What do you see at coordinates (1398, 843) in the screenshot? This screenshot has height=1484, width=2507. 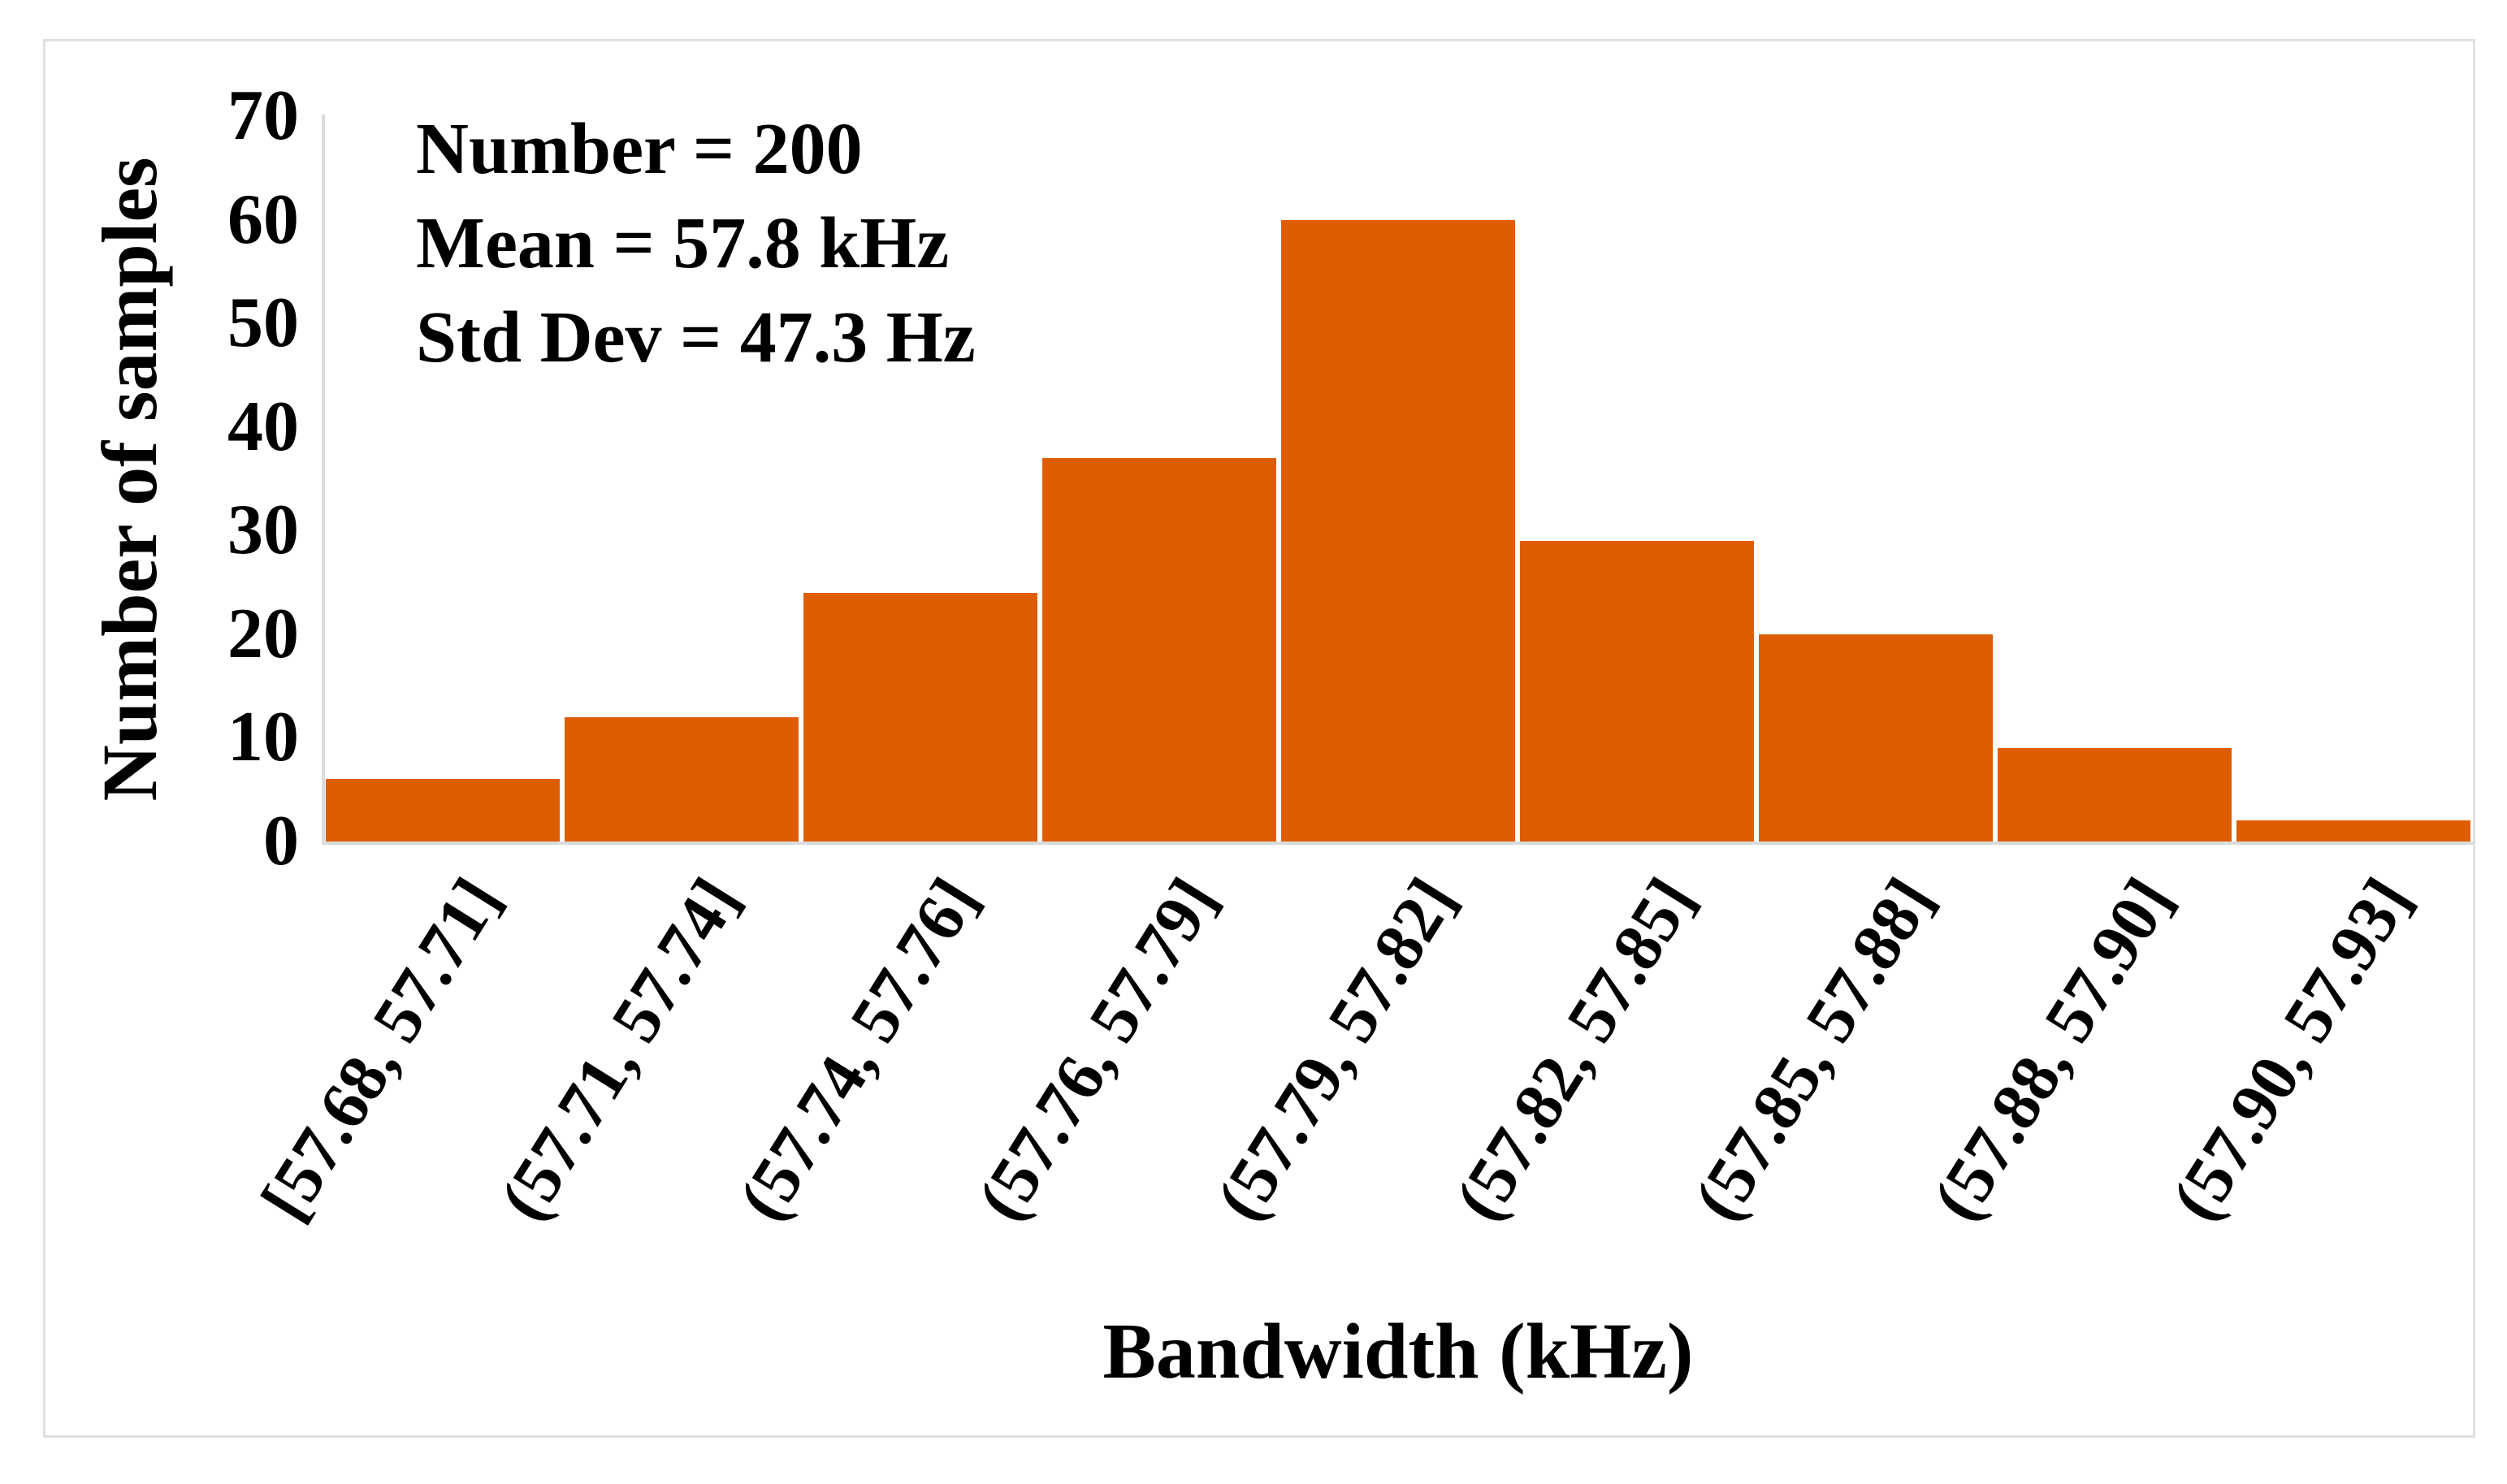 I see `x-axis-line` at bounding box center [1398, 843].